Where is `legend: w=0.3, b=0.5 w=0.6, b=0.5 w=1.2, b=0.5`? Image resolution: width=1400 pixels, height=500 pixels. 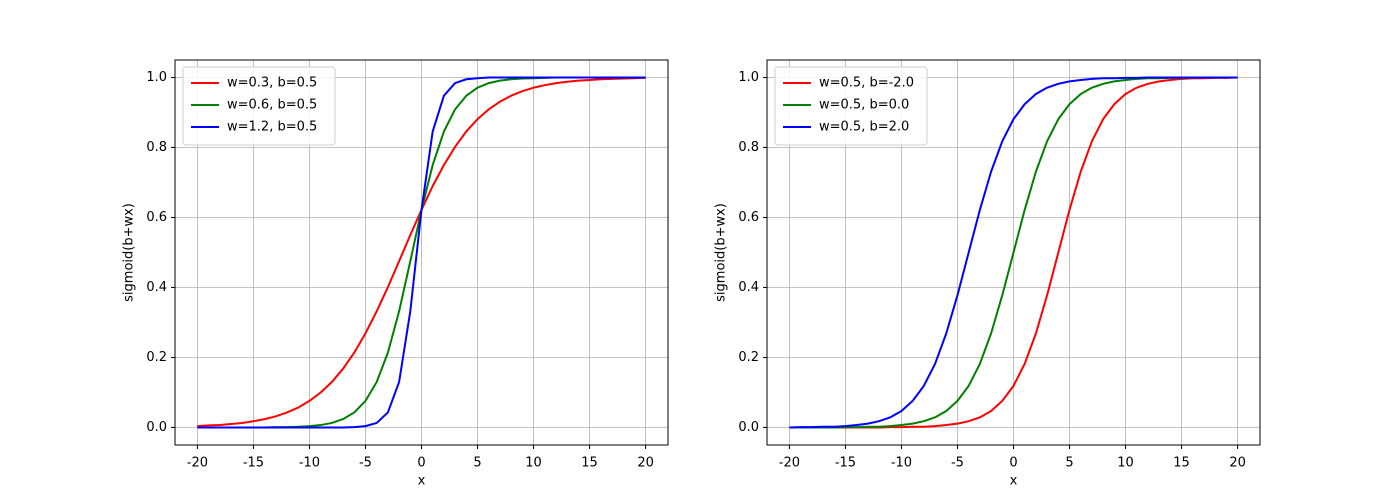
legend: w=0.3, b=0.5 w=0.6, b=0.5 w=1.2, b=0.5 is located at coordinates (259, 106).